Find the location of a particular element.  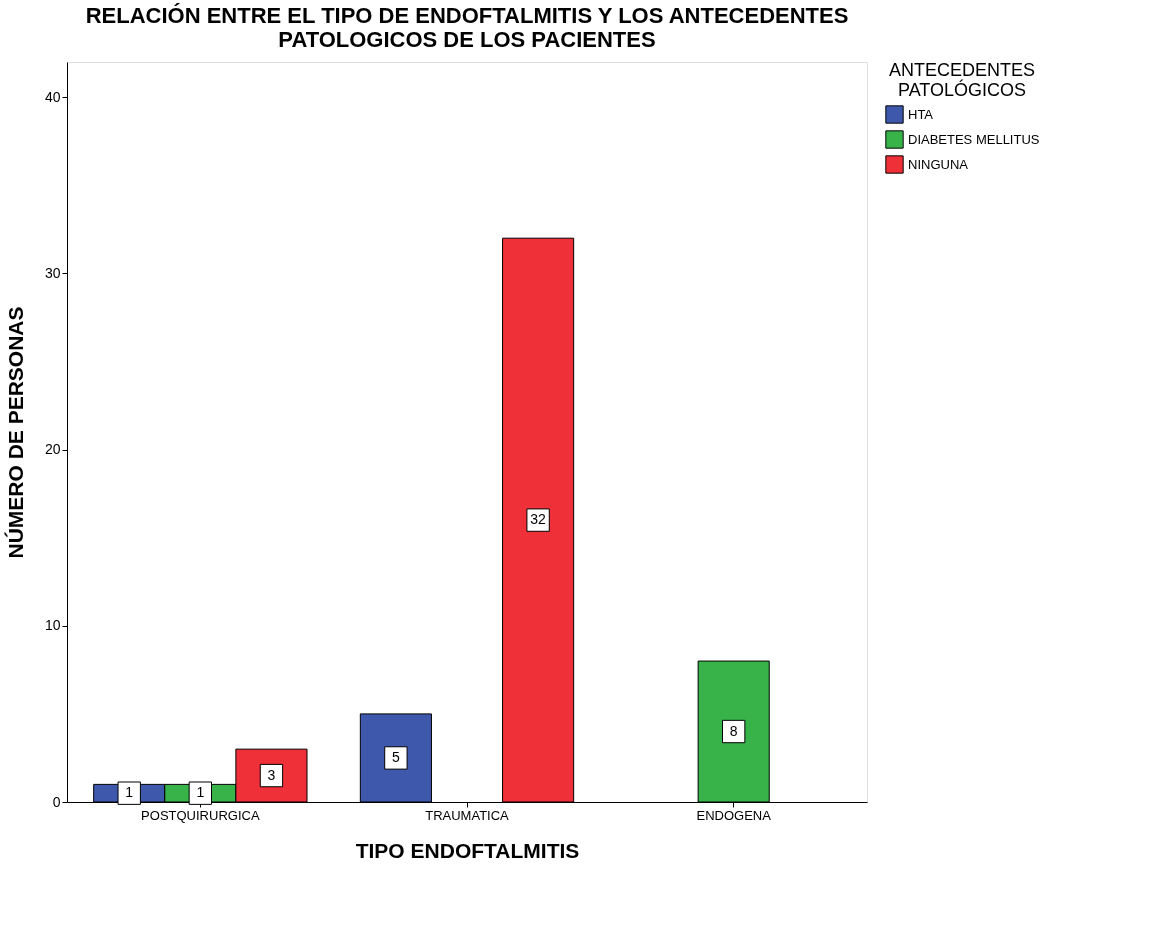

y-axis-title: NÚMERO DE PERSONAS is located at coordinates (15, 432).